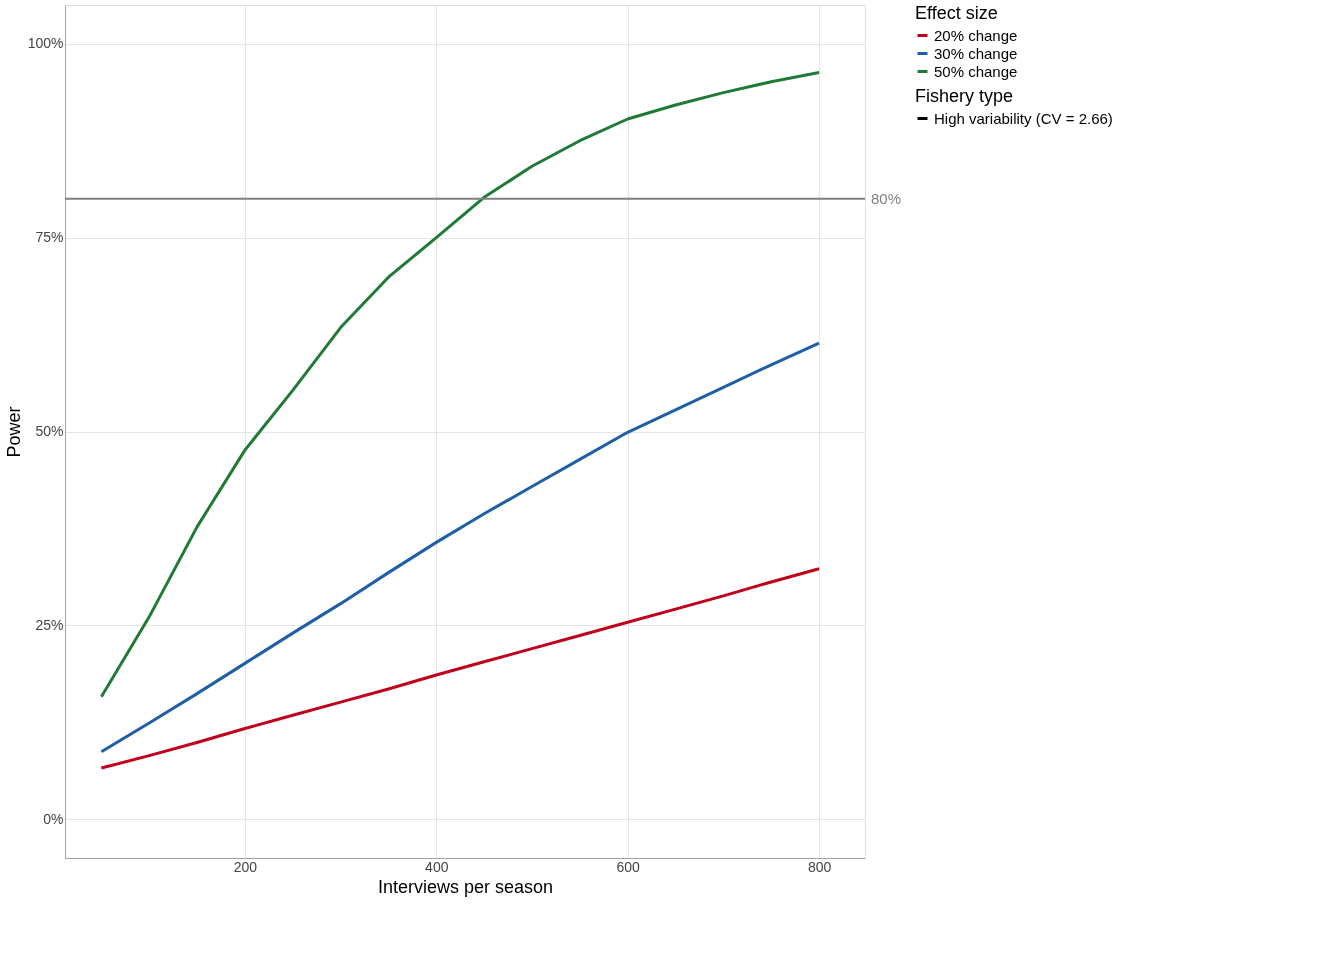  I want to click on y-tick-label: 50%, so click(49, 431).